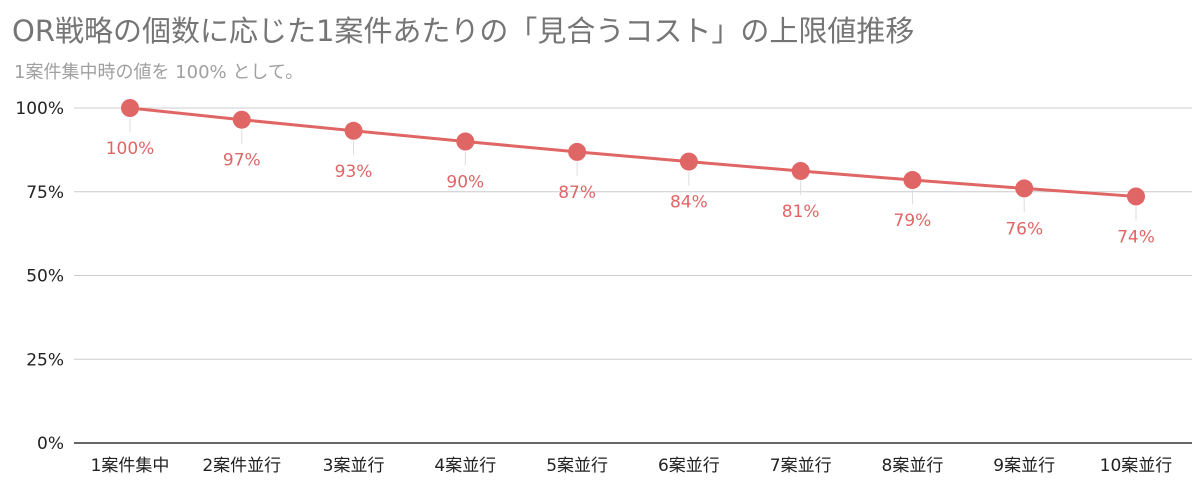 The width and height of the screenshot is (1200, 487). What do you see at coordinates (130, 466) in the screenshot?
I see `x-tick-label: 1案件集中` at bounding box center [130, 466].